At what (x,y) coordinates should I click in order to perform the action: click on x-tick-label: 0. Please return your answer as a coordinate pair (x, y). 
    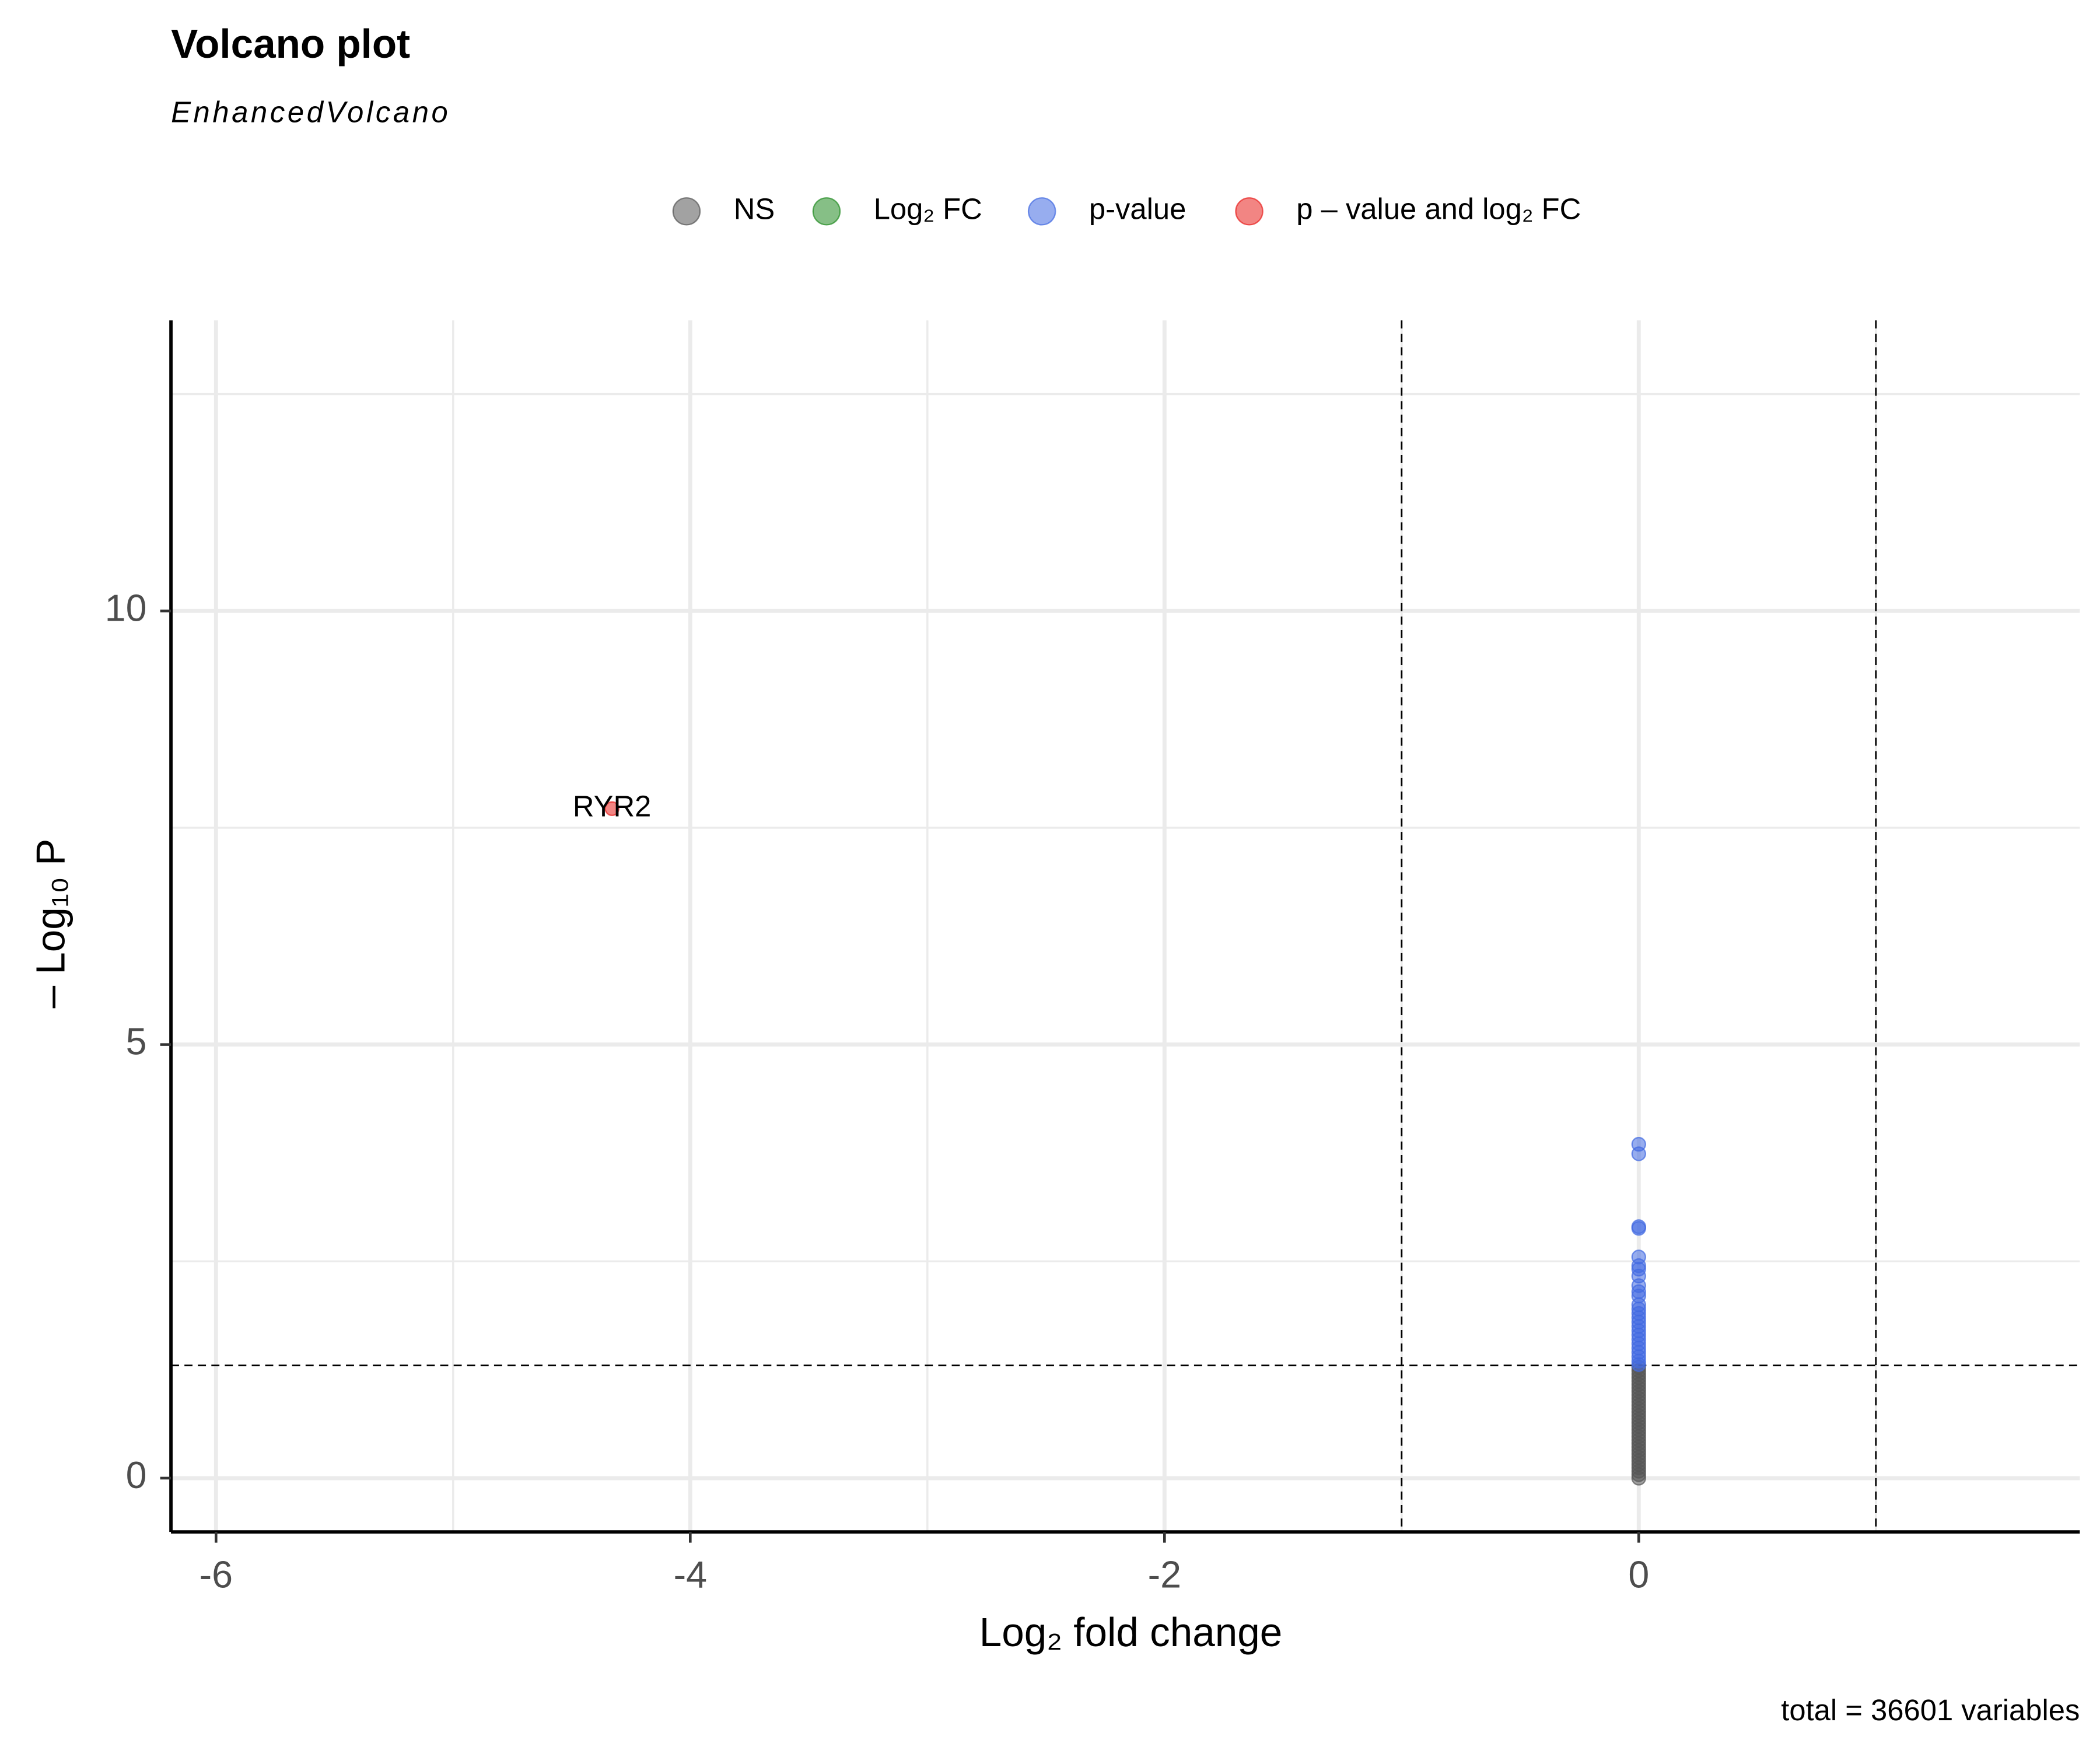
    Looking at the image, I should click on (1638, 1575).